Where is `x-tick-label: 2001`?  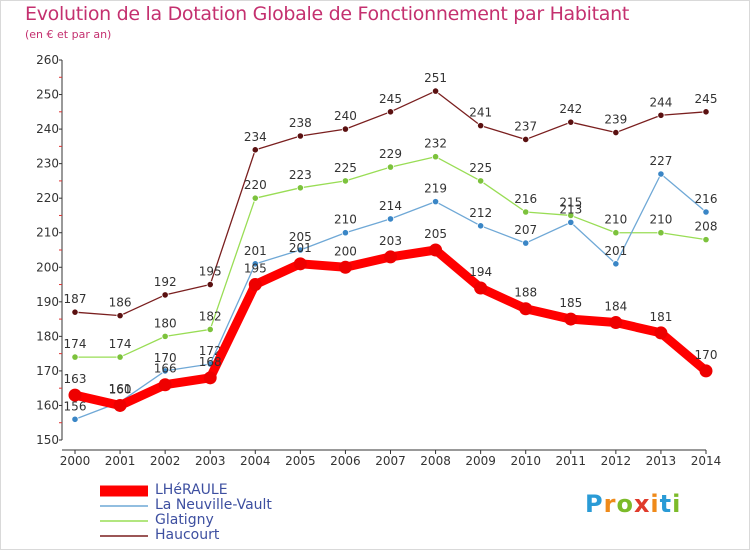 x-tick-label: 2001 is located at coordinates (120, 461).